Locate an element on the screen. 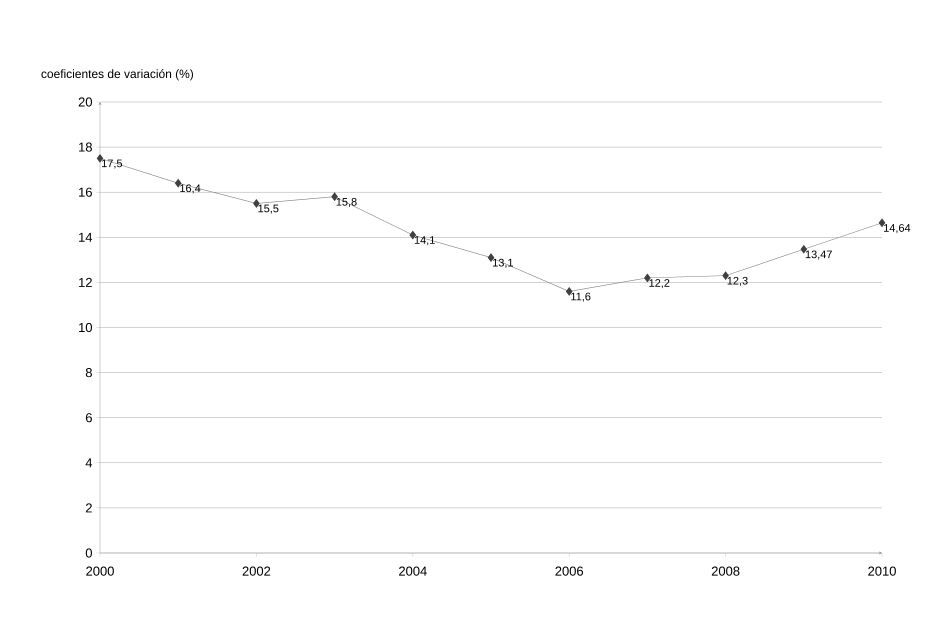  y-tick-label: 20 is located at coordinates (85, 102).